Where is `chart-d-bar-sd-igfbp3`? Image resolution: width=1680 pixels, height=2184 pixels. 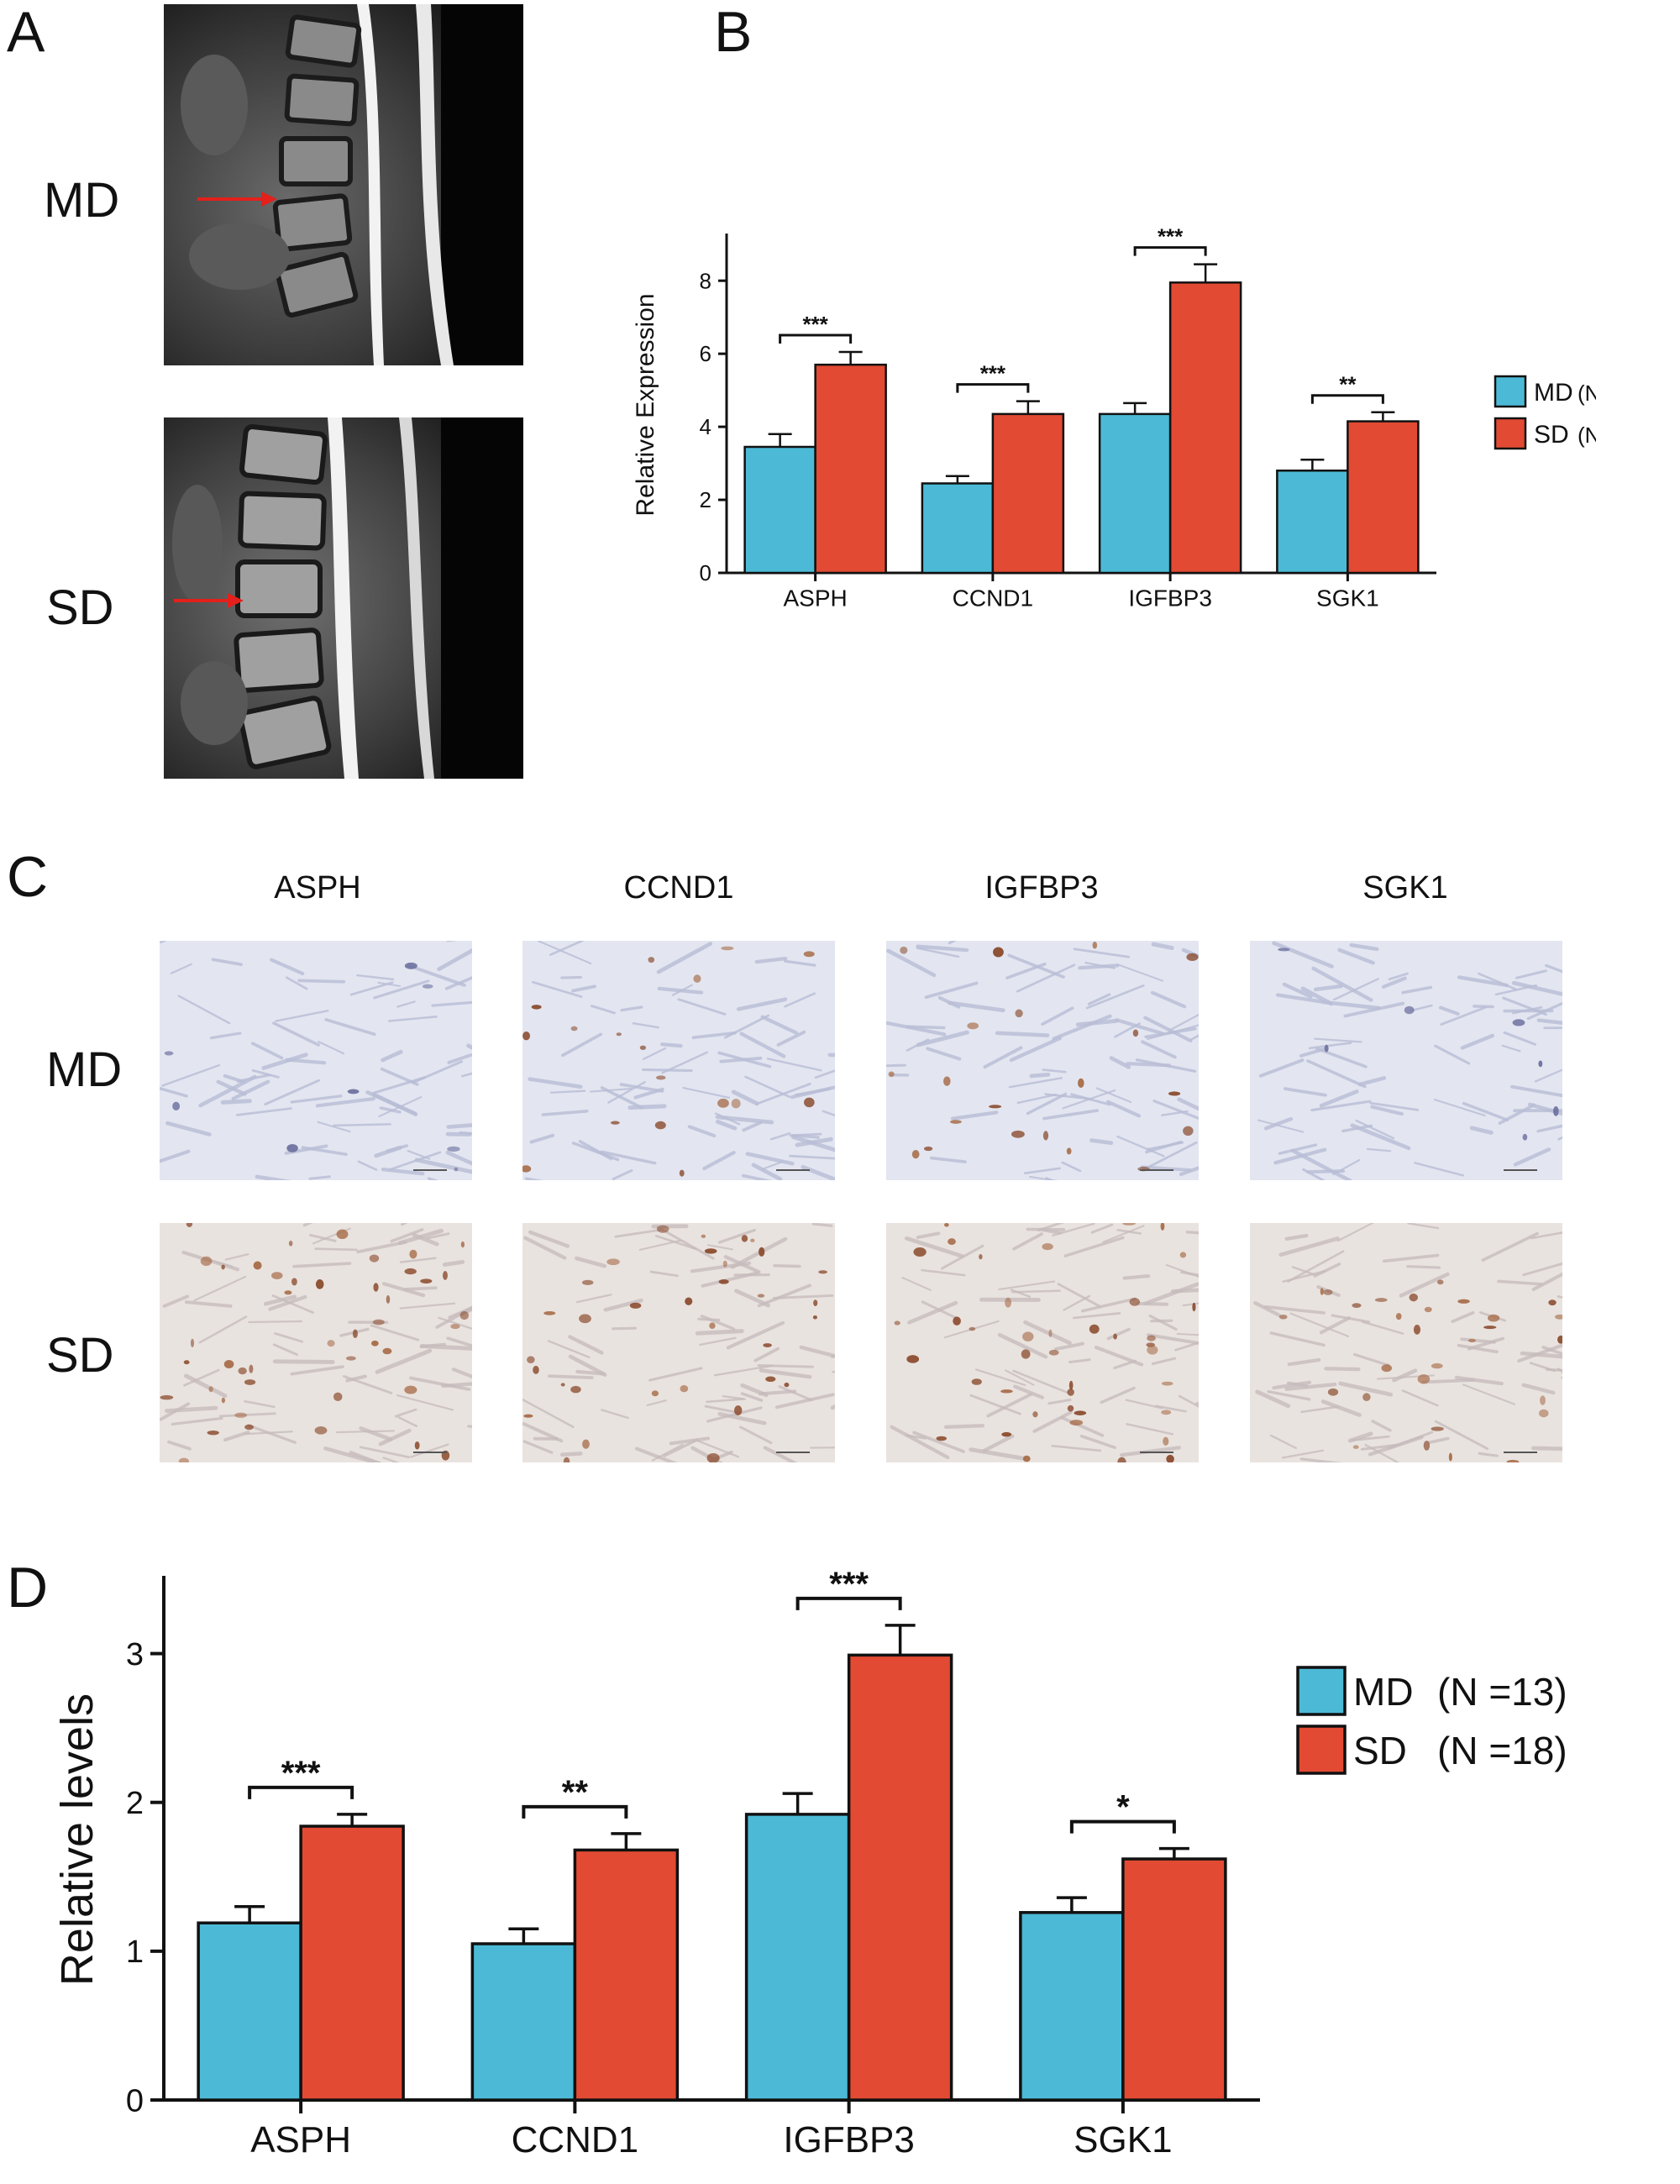
chart-d-bar-sd-igfbp3 is located at coordinates (900, 1877).